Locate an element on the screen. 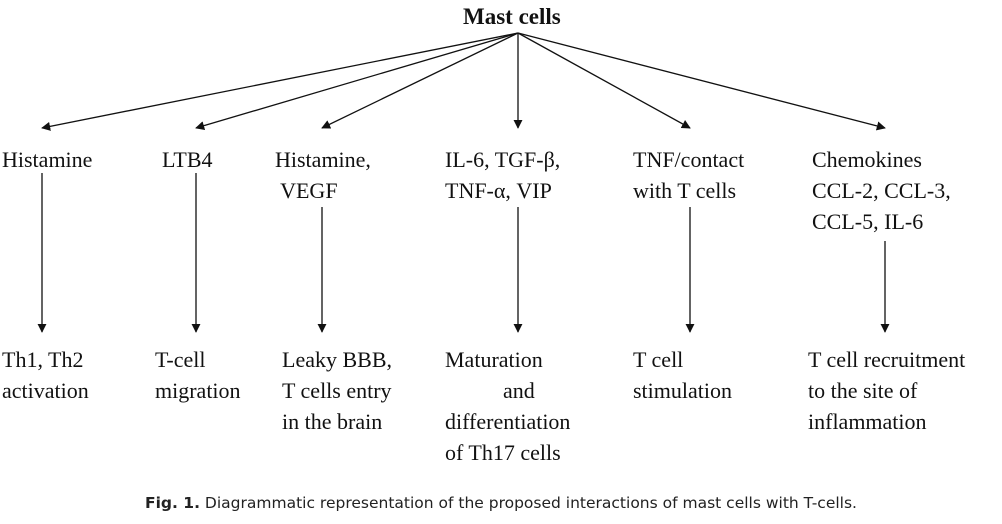 This screenshot has width=1002, height=524. effect-node-3: Leaky BBB, T cells entry in the brain is located at coordinates (337, 390).